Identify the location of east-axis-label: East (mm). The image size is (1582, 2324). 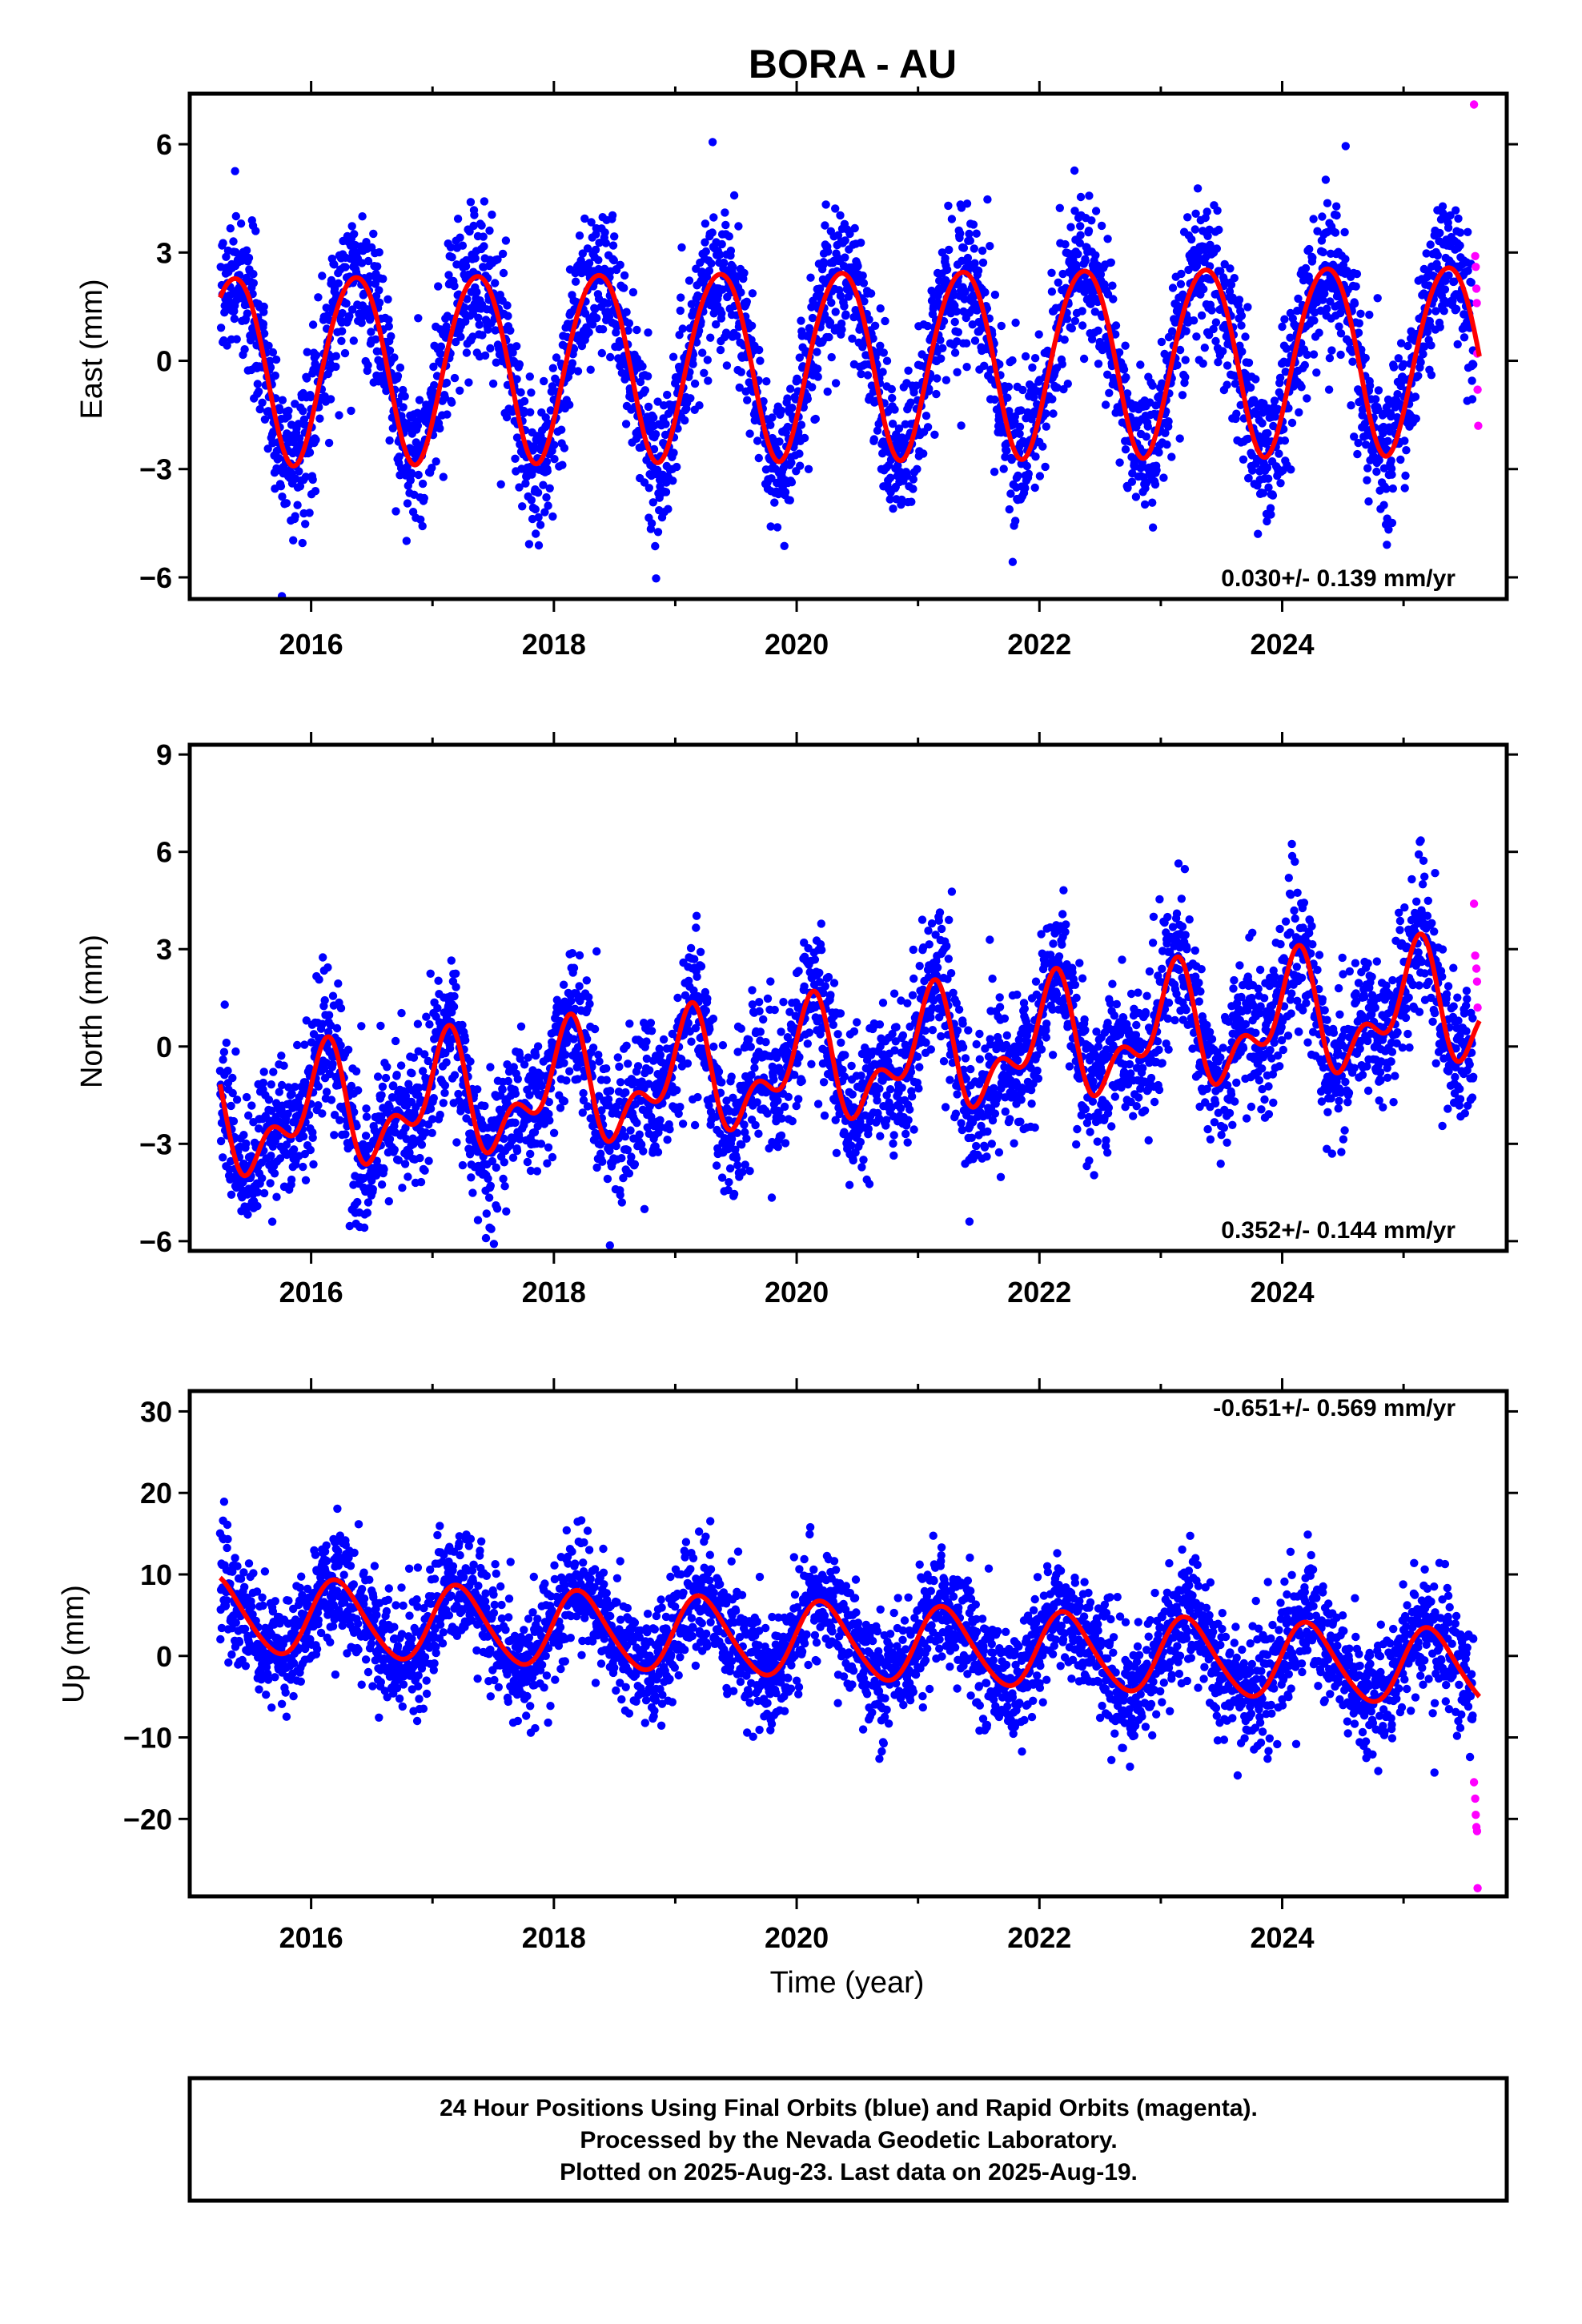
(92, 349).